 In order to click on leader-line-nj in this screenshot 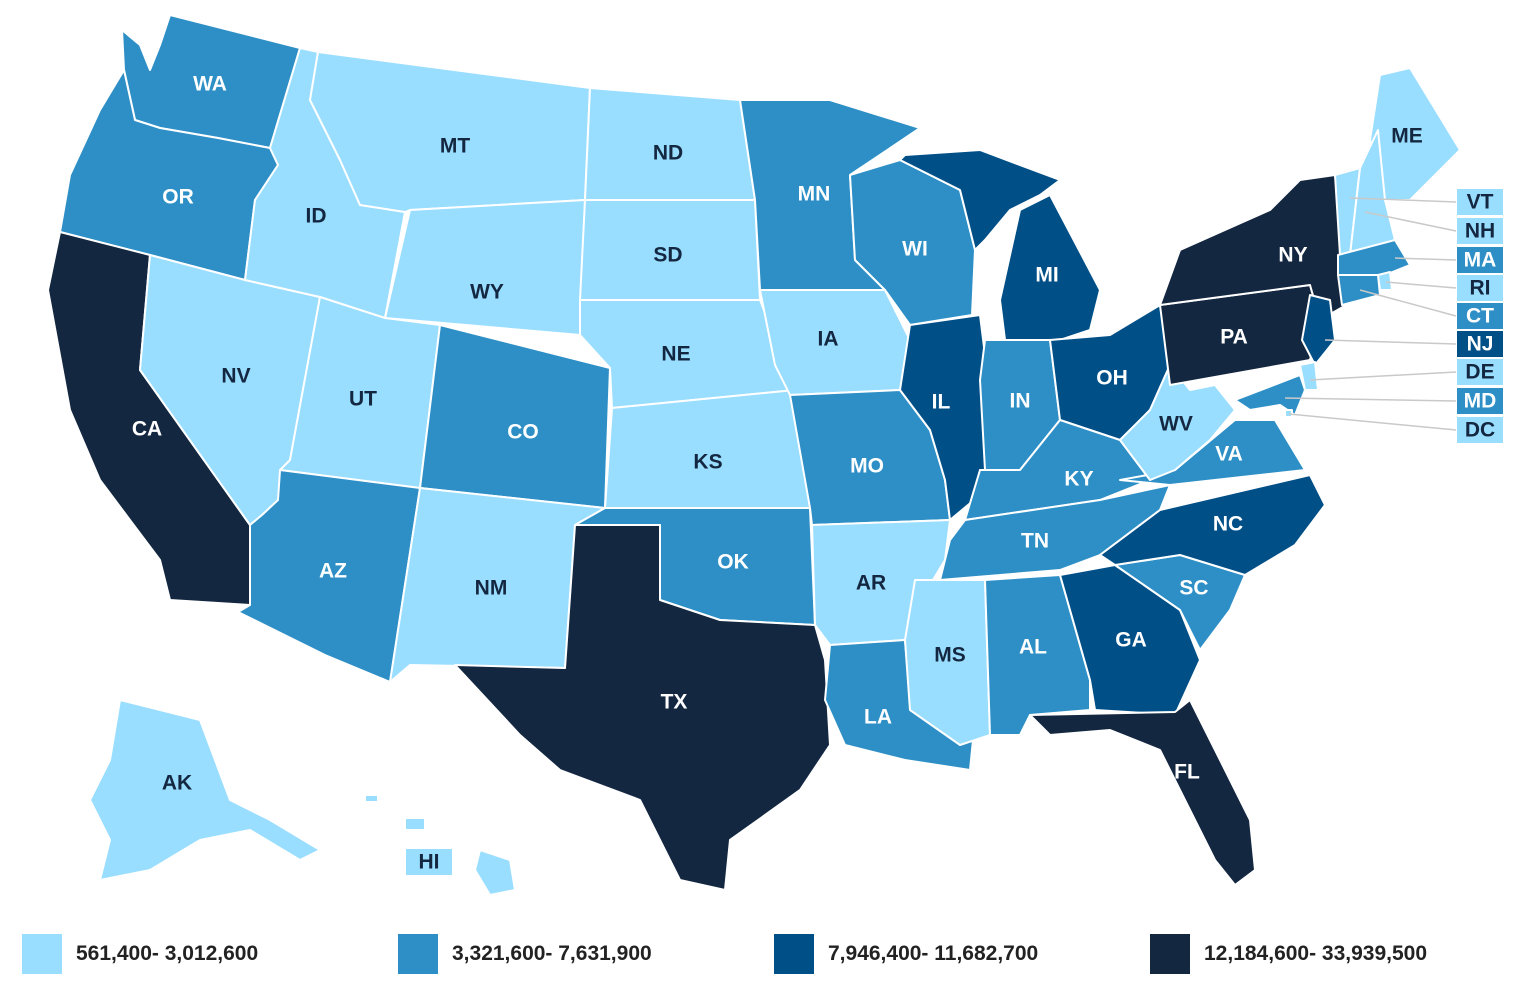, I will do `click(1390, 342)`.